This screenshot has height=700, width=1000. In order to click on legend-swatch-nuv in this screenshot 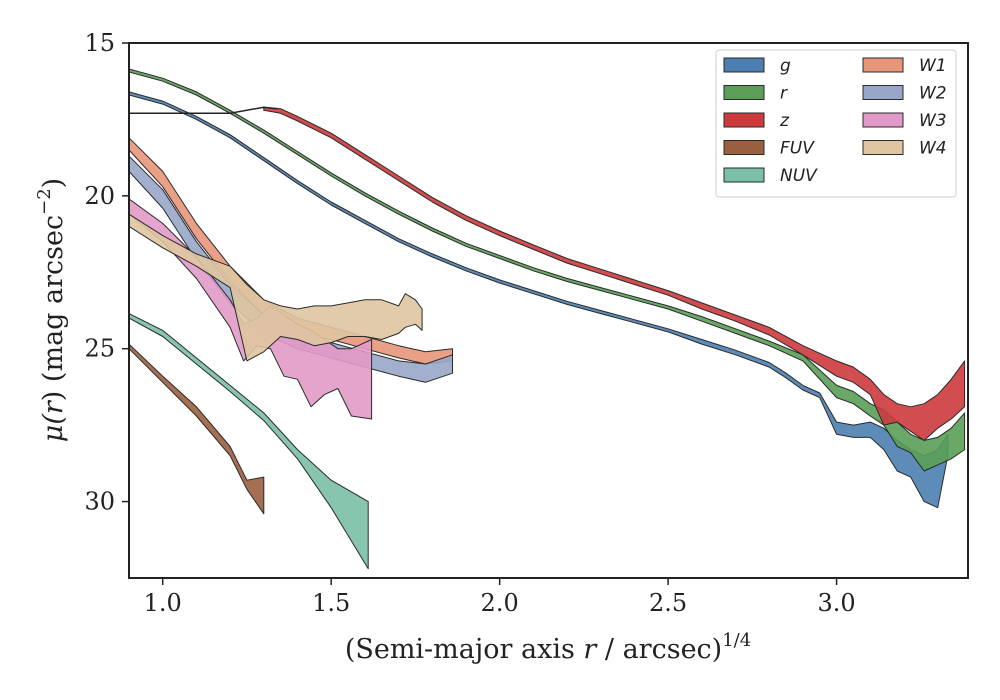, I will do `click(744, 175)`.